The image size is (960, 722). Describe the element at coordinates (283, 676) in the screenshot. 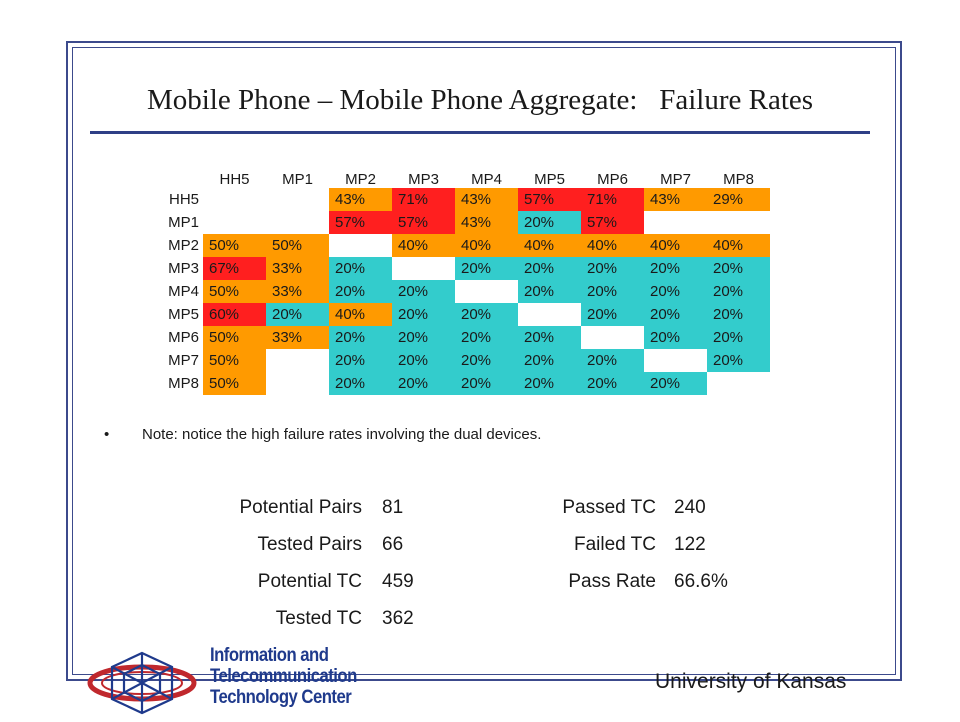

I see `logo-line-2: Telecommunication` at that location.